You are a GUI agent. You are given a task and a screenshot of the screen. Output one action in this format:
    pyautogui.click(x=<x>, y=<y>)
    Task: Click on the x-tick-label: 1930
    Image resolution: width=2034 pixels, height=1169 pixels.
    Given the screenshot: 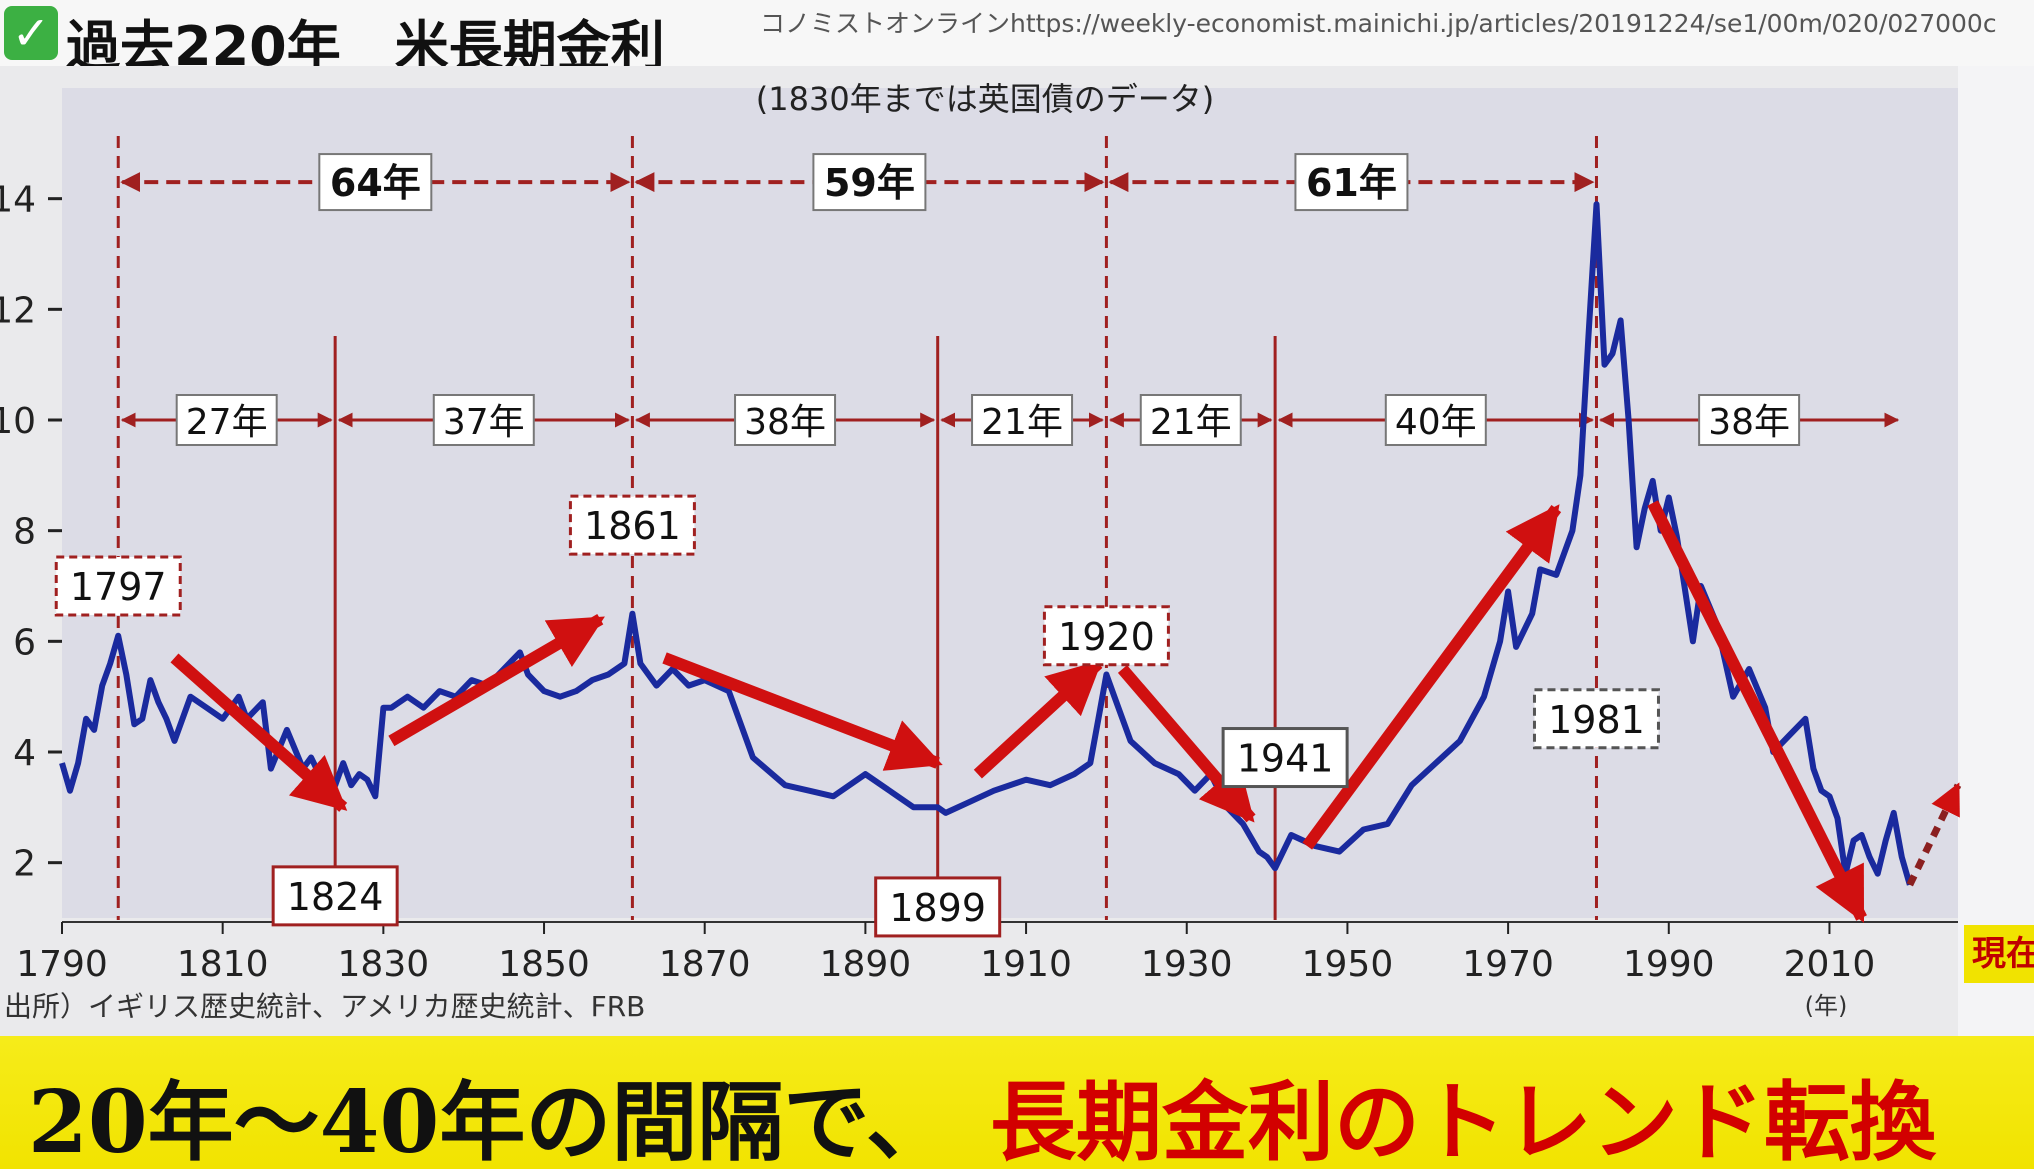 What is the action you would take?
    pyautogui.click(x=1187, y=964)
    